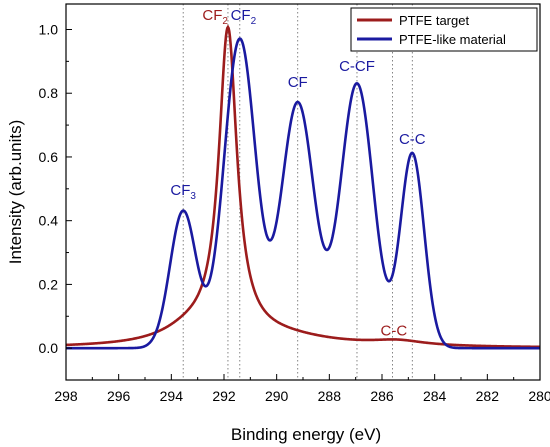 This screenshot has height=447, width=550. Describe the element at coordinates (434, 20) in the screenshot. I see `legend-label-ptfe-target: PTFE target` at that location.